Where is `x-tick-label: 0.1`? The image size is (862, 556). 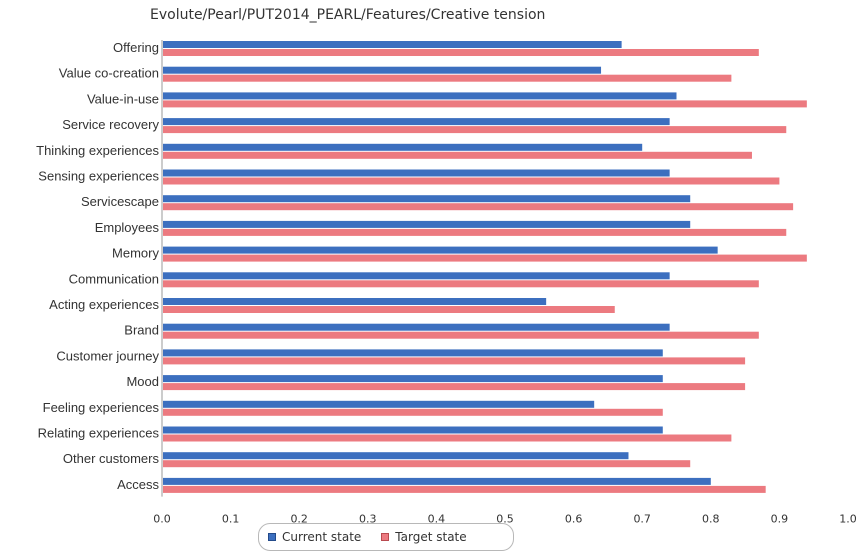
x-tick-label: 0.1 is located at coordinates (231, 519).